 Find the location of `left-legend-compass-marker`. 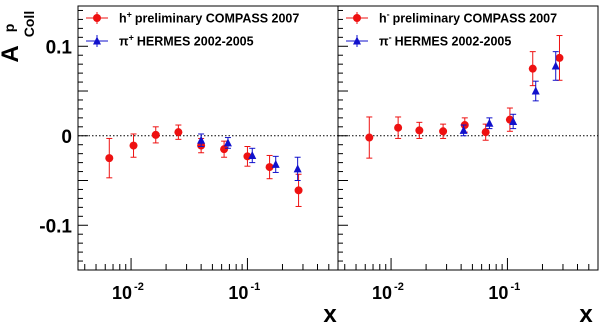

left-legend-compass-marker is located at coordinates (97, 18).